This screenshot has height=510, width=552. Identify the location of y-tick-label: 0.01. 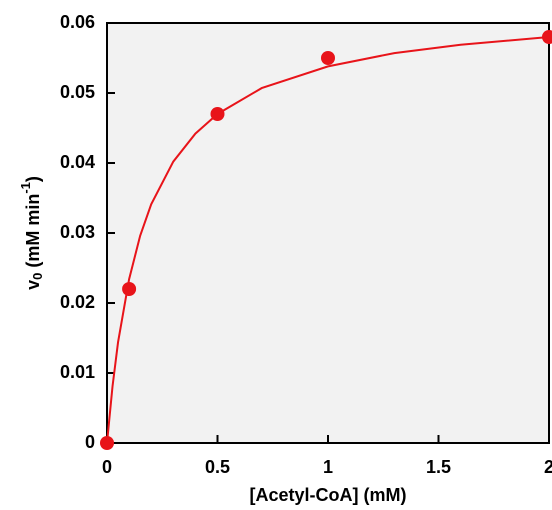
(77, 372).